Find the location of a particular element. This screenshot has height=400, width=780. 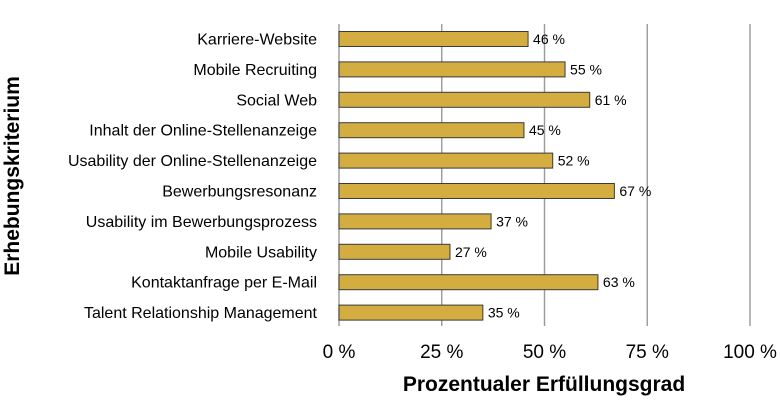

category-label: Bewerbungsresonanz is located at coordinates (239, 192).